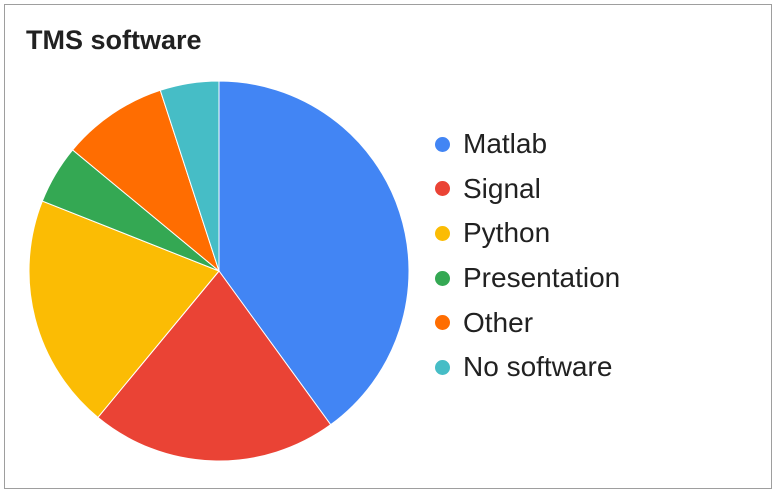 The height and width of the screenshot is (495, 778). Describe the element at coordinates (502, 188) in the screenshot. I see `legend-label: Signal` at that location.